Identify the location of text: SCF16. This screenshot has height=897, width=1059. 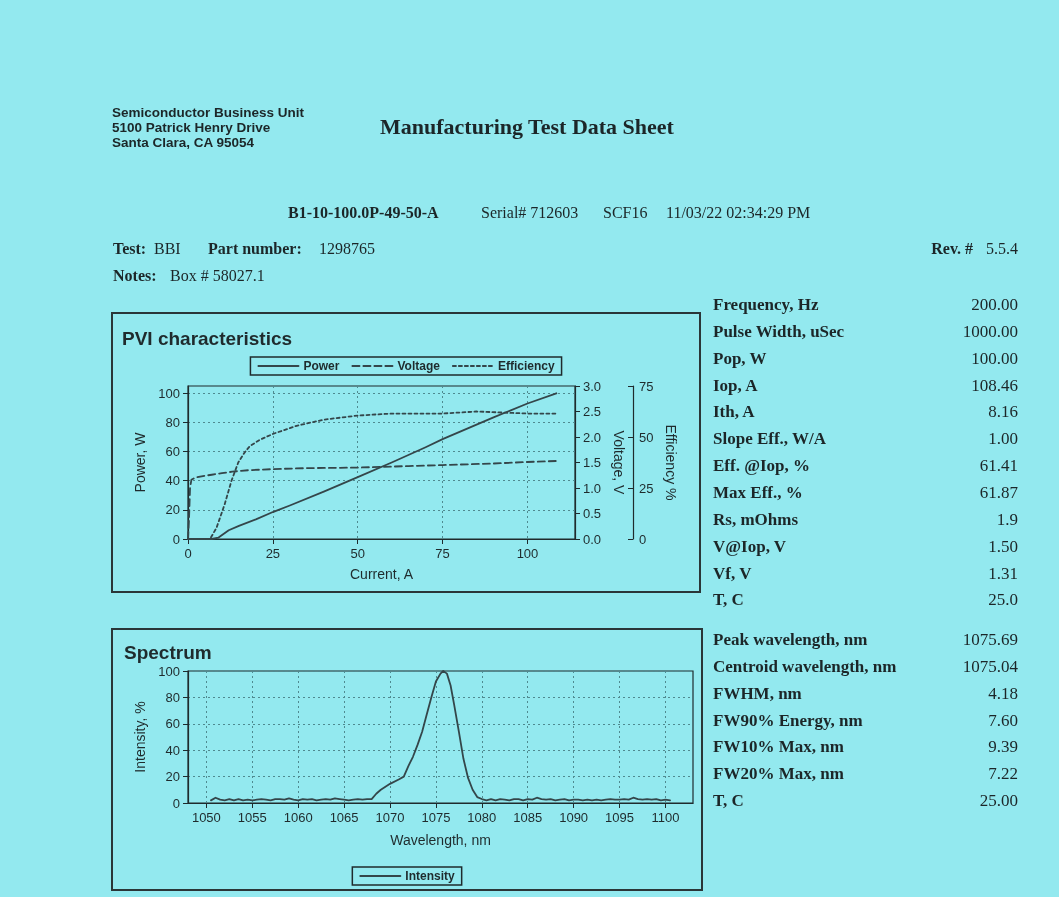
(625, 213).